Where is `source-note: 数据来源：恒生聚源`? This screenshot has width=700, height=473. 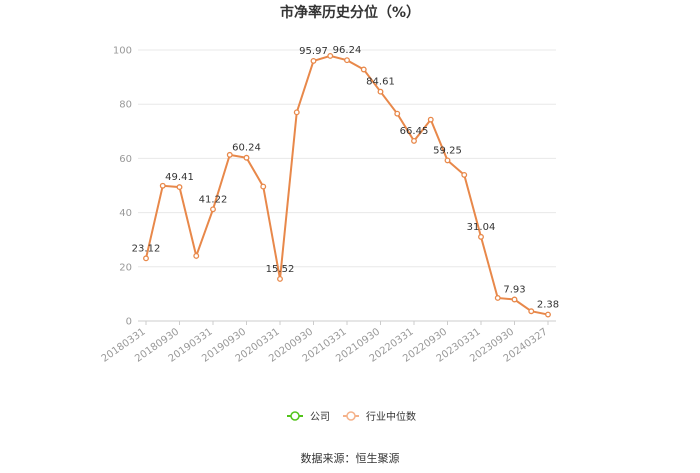
source-note: 数据来源：恒生聚源 is located at coordinates (350, 458).